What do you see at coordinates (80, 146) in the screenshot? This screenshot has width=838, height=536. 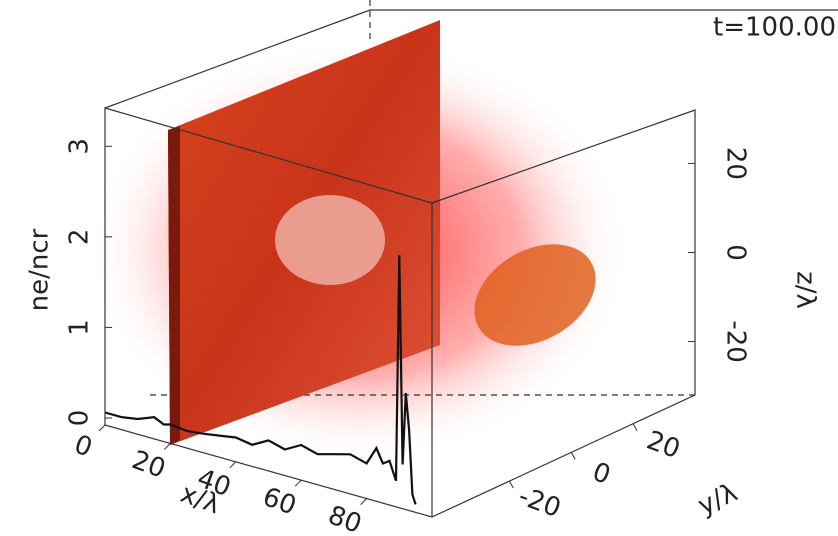 I see `y-tick-label: 3` at bounding box center [80, 146].